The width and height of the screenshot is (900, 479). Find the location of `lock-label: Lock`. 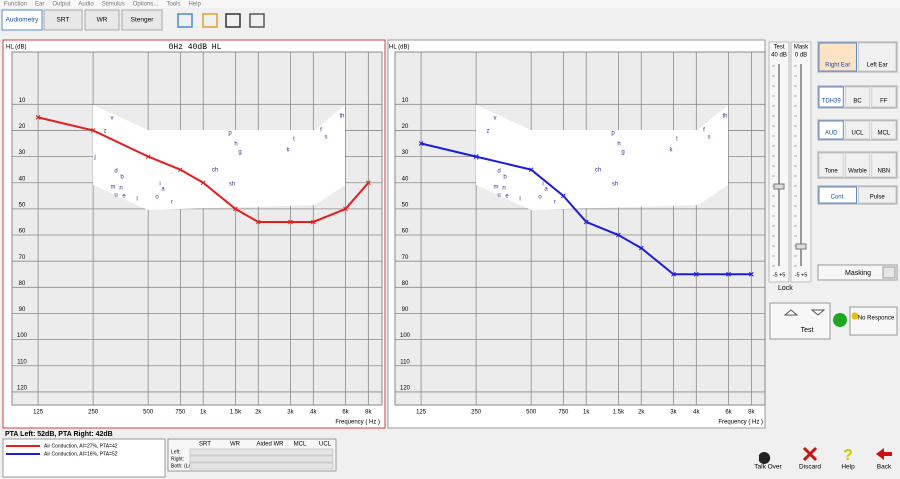

lock-label: Lock is located at coordinates (785, 288).